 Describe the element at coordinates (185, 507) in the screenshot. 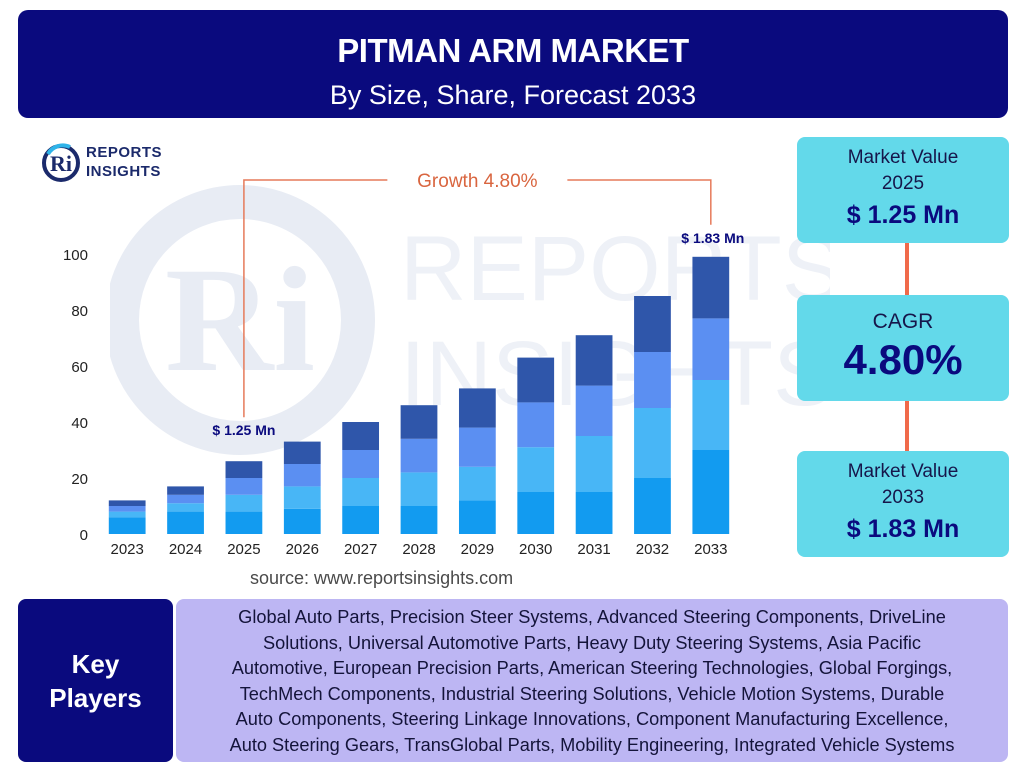

I see `bar-segment-2024-s2` at that location.